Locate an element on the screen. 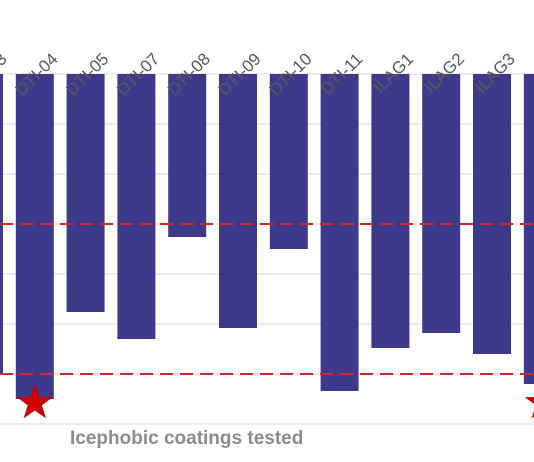  bar-ilag3 is located at coordinates (492, 214).